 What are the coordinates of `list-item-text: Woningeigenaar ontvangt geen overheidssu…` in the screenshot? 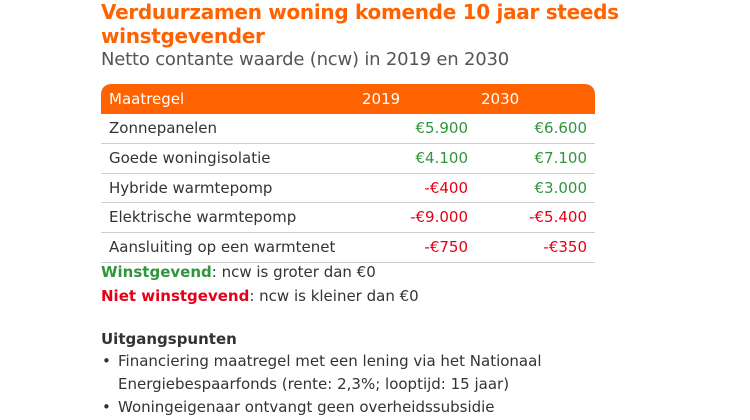 It's located at (306, 407).